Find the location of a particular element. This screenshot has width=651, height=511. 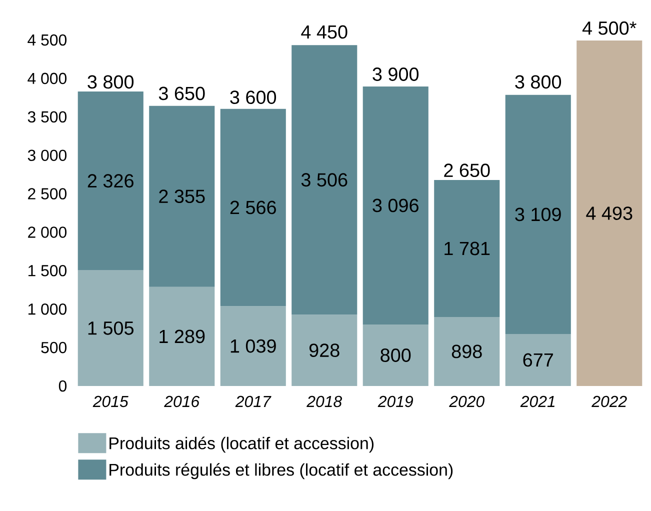

data-label: 1 289 is located at coordinates (182, 337).